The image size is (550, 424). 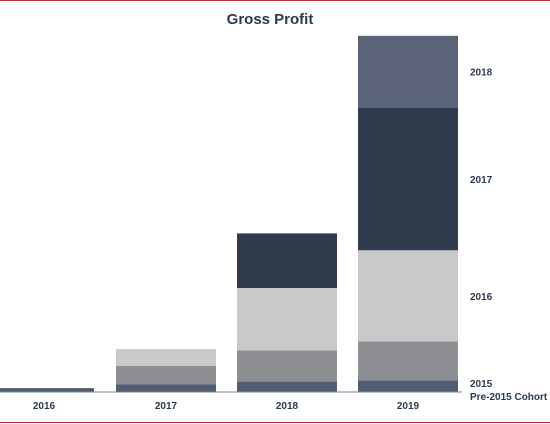 I want to click on bar-segment-2019-2015, so click(x=408, y=361).